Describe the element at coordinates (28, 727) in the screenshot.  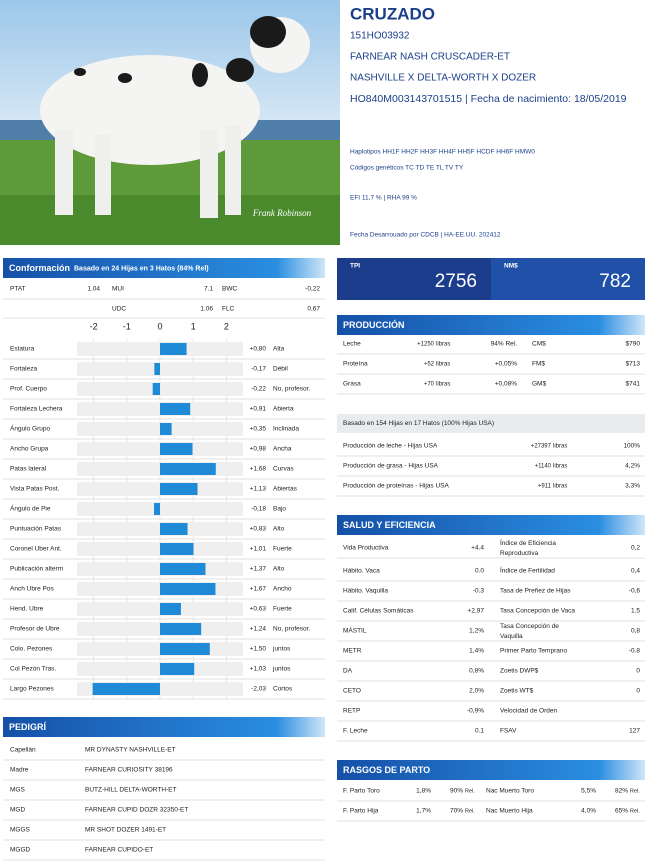
I see `section-title: PEDIGRÍ` at that location.